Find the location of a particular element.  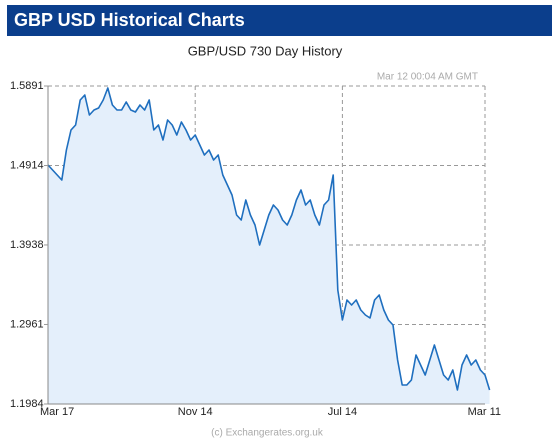

y-tick-label: 1.5891 is located at coordinates (27, 86).